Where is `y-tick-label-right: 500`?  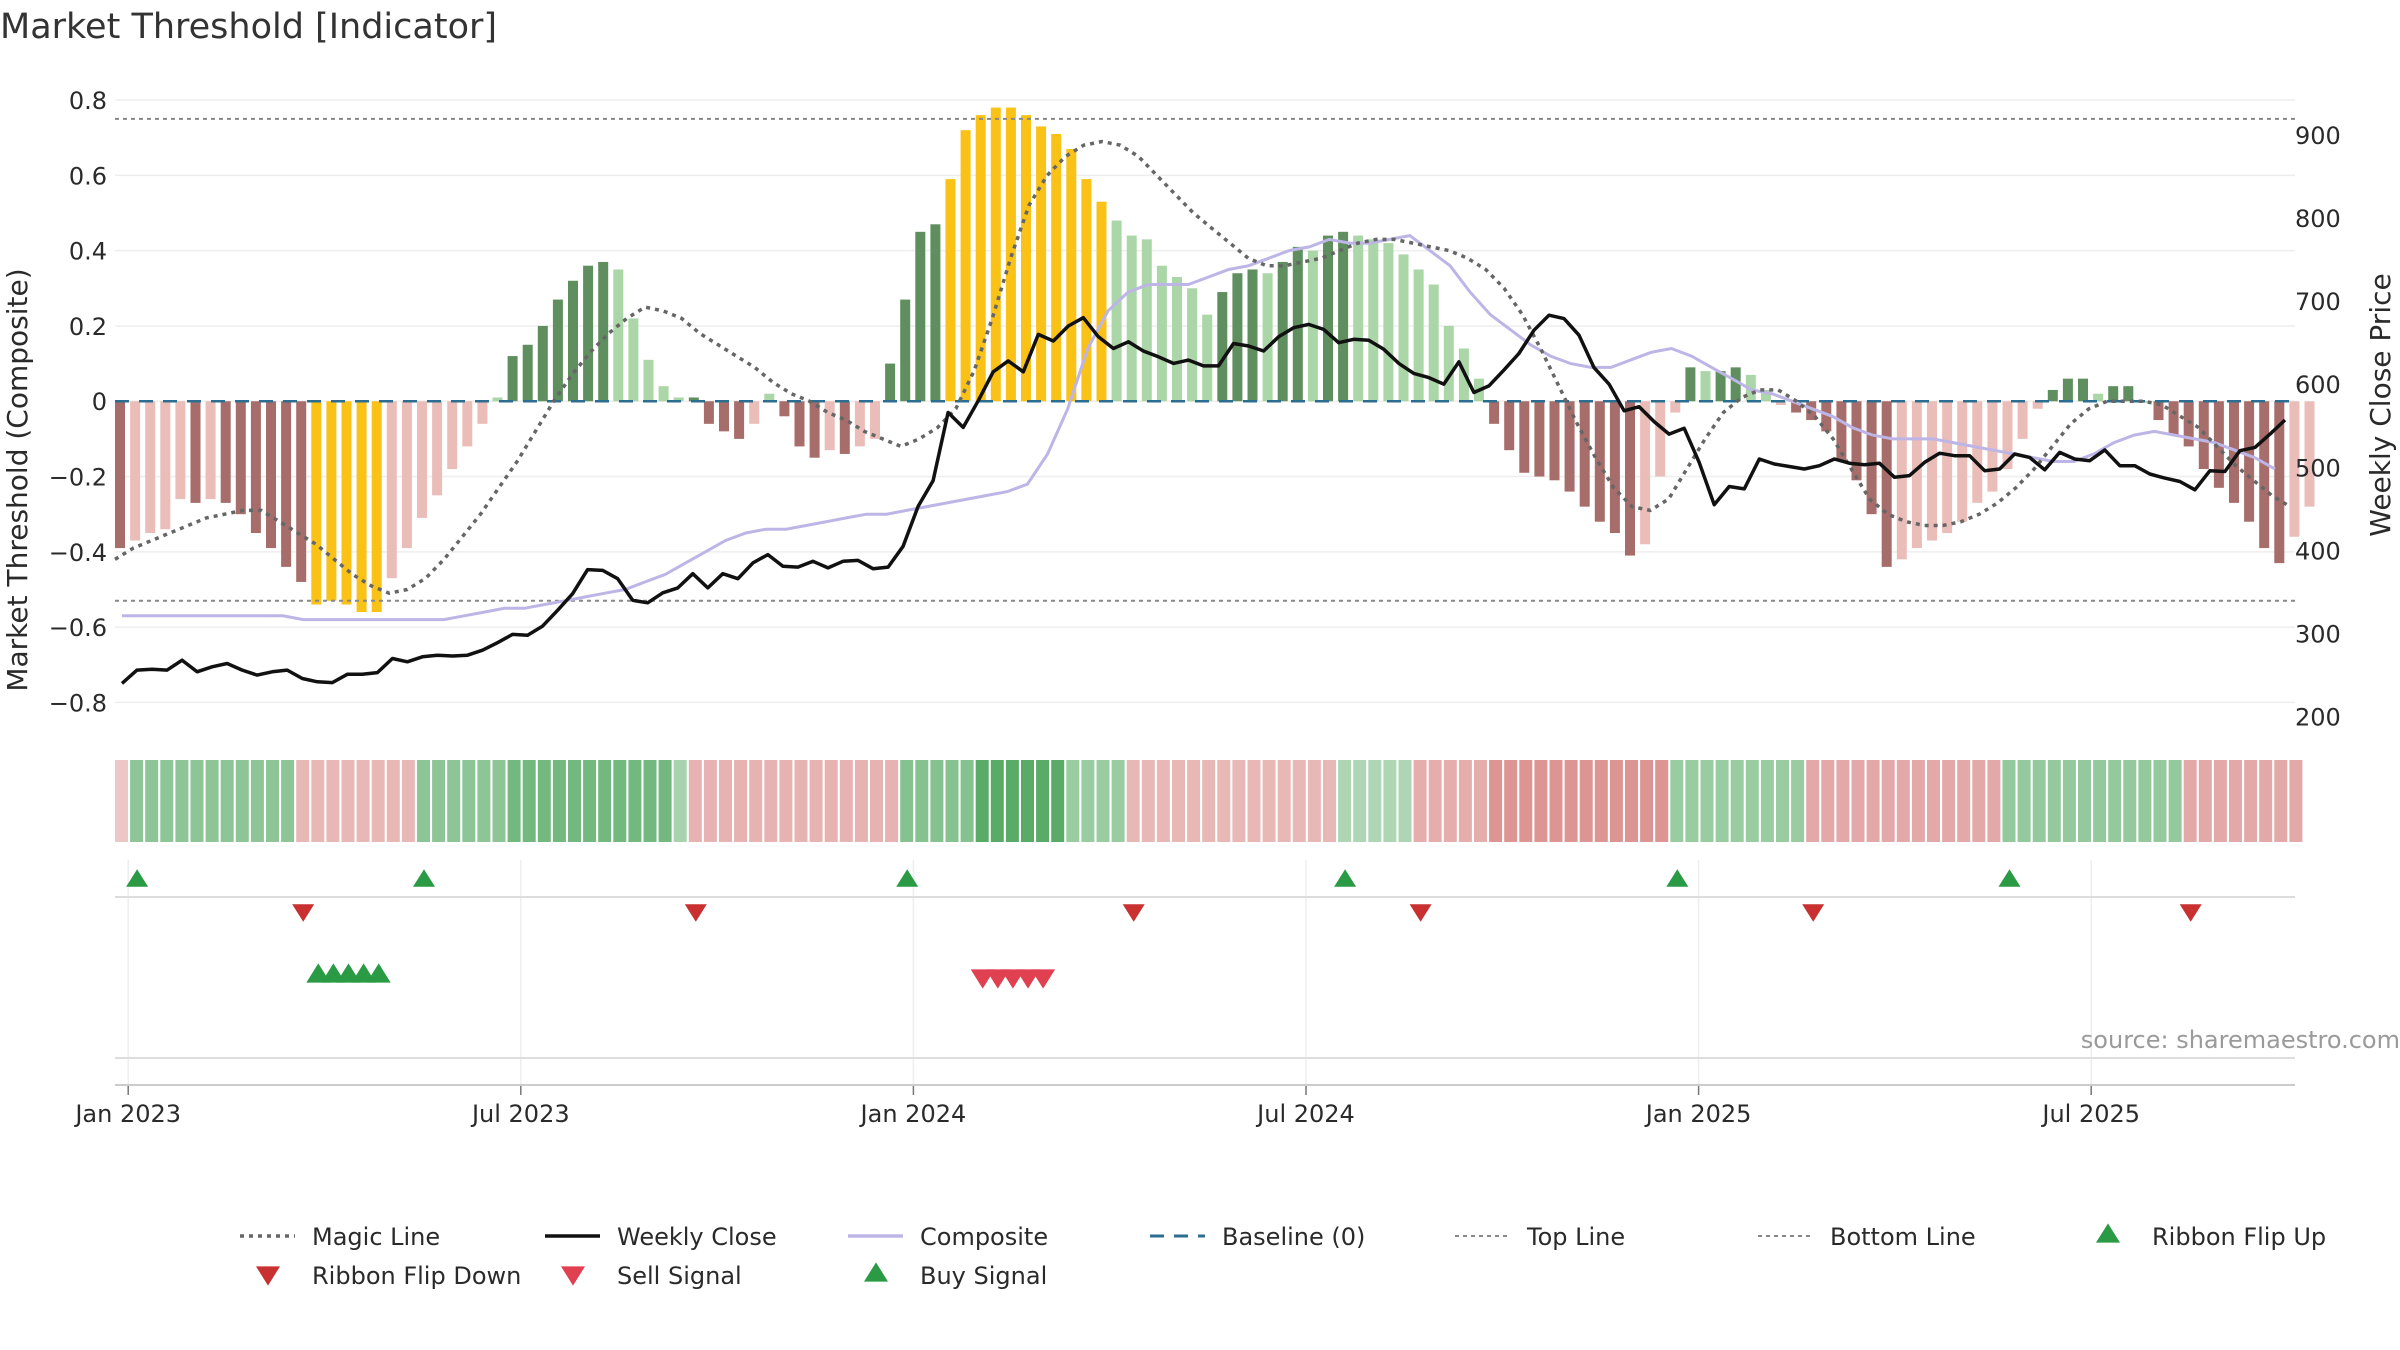 y-tick-label-right: 500 is located at coordinates (2318, 468).